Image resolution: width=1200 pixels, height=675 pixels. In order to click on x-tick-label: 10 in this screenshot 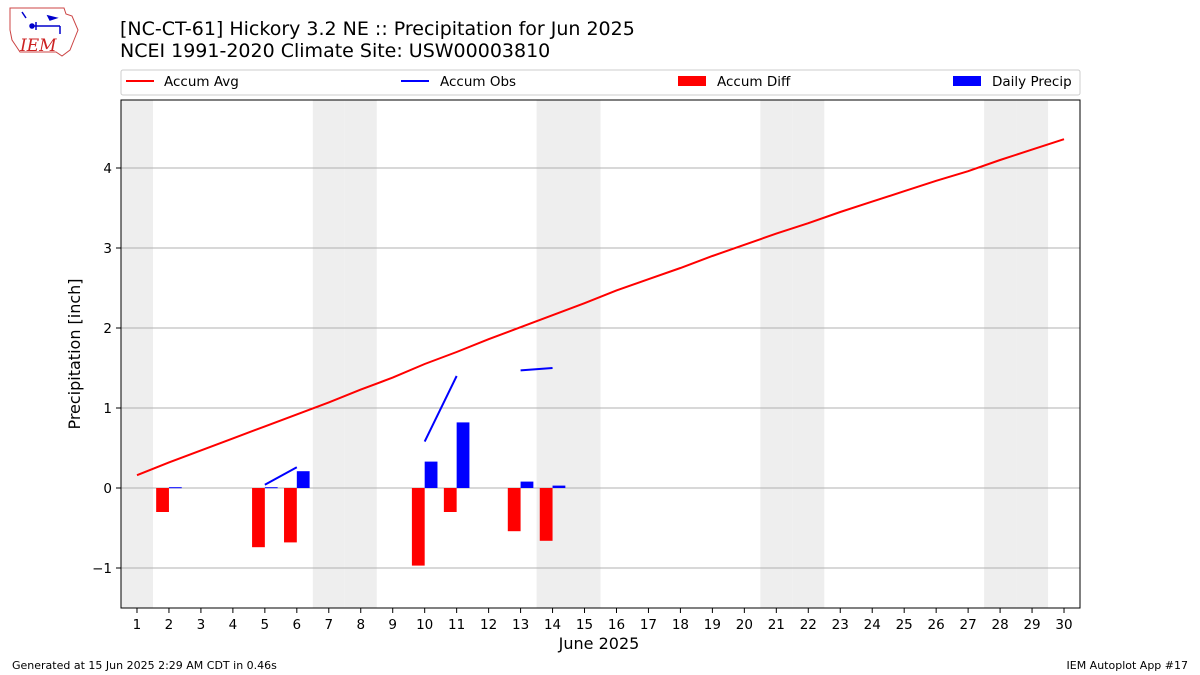, I will do `click(424, 625)`.